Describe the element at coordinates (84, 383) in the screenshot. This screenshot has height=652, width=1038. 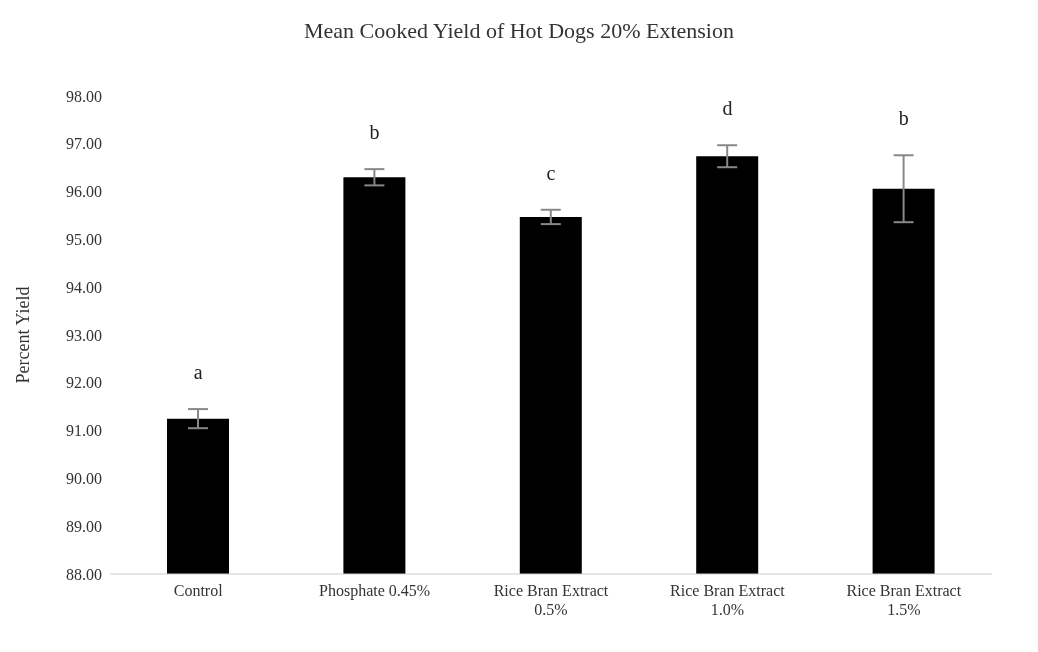
I see `y-tick-label: 92.00` at that location.